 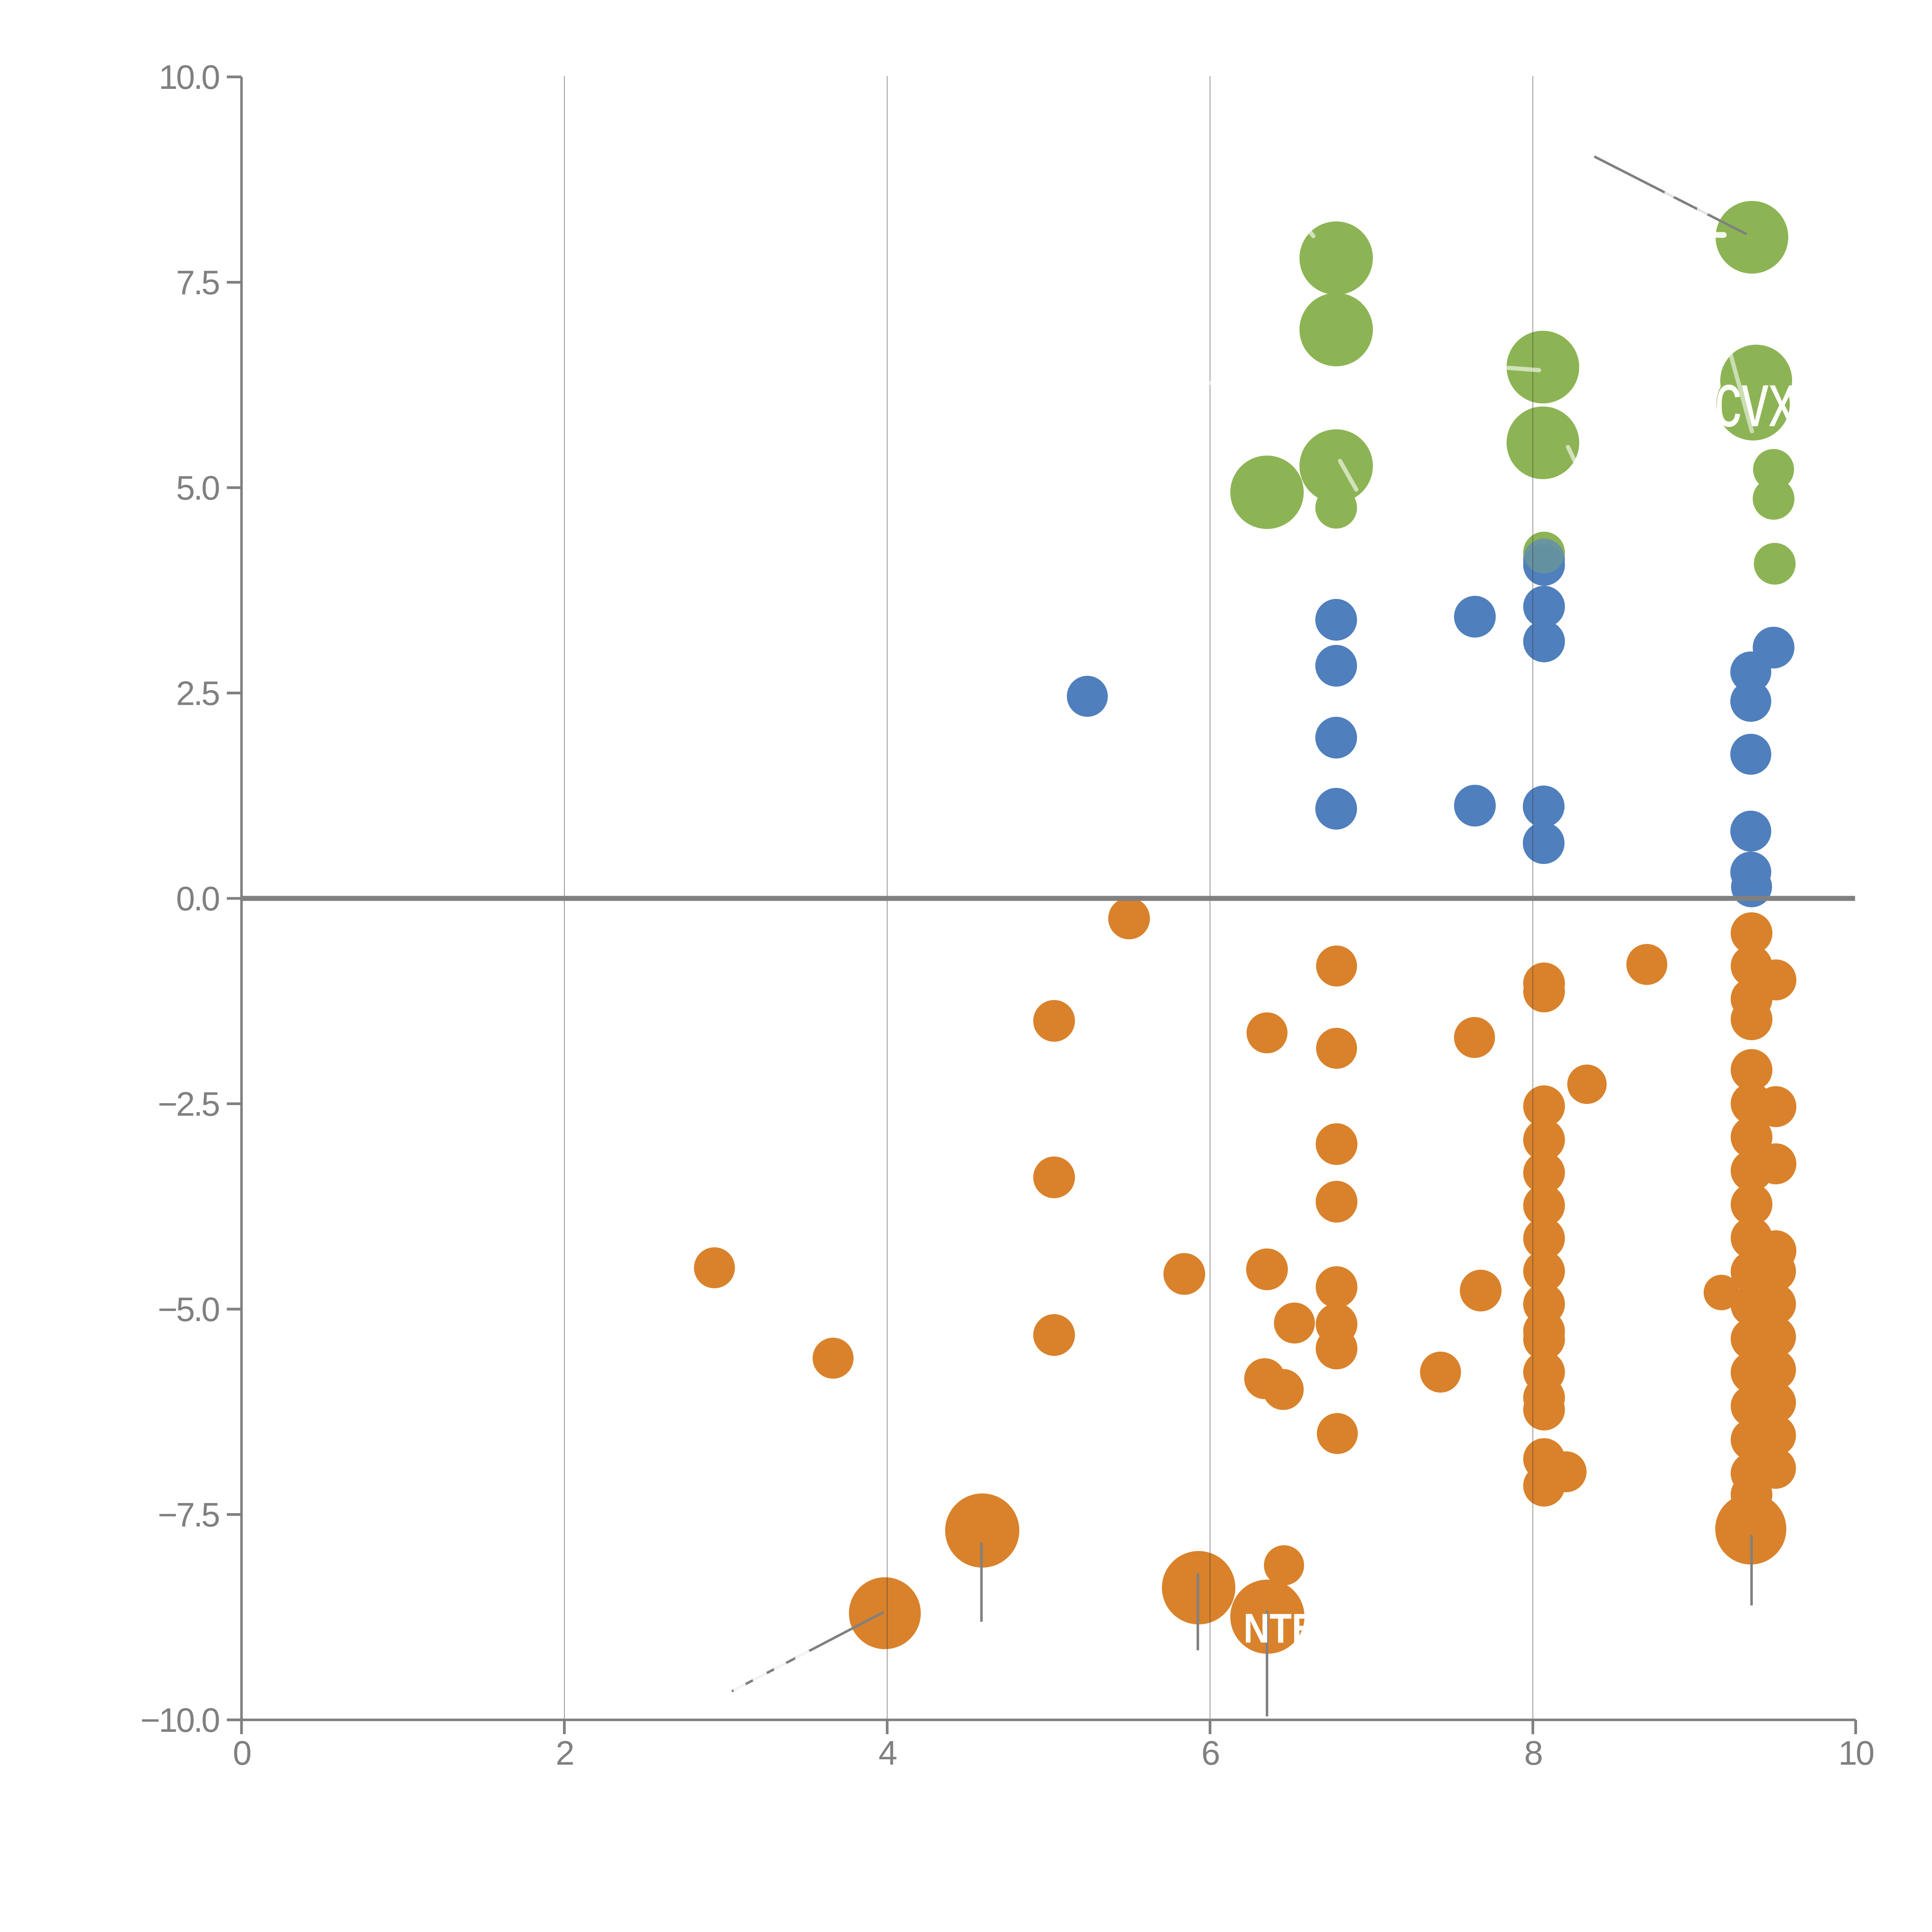 I want to click on svg-text: 8, so click(x=1533, y=1753).